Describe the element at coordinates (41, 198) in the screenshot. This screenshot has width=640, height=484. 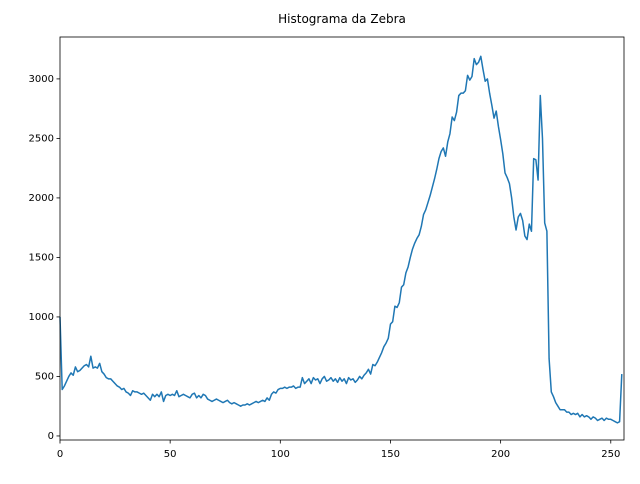
I see `y-tick-label: 2000` at that location.